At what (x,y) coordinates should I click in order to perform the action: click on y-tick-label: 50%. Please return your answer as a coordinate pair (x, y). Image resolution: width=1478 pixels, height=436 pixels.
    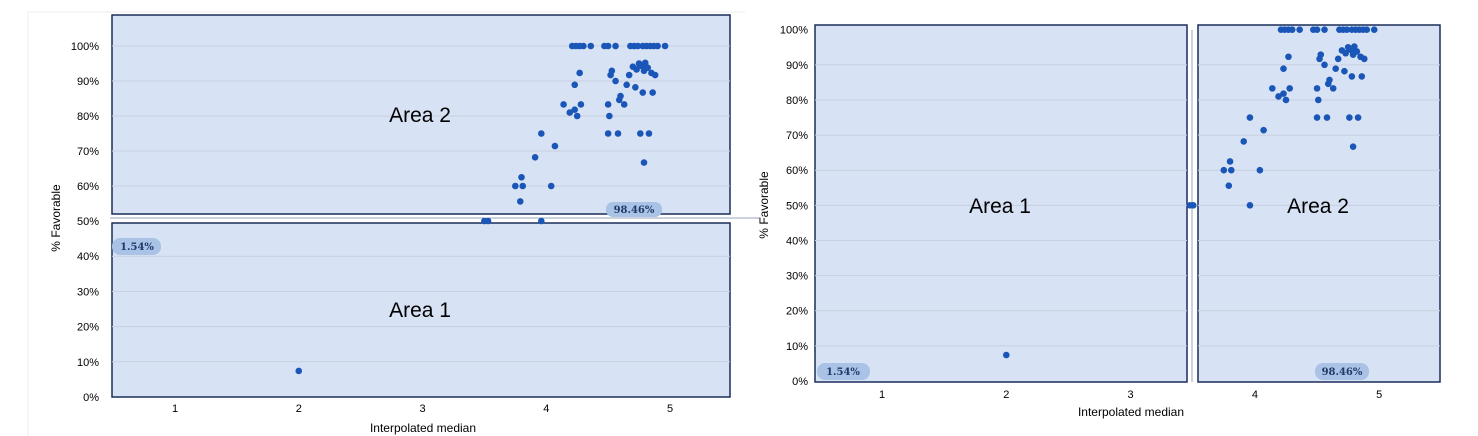
    Looking at the image, I should click on (88, 222).